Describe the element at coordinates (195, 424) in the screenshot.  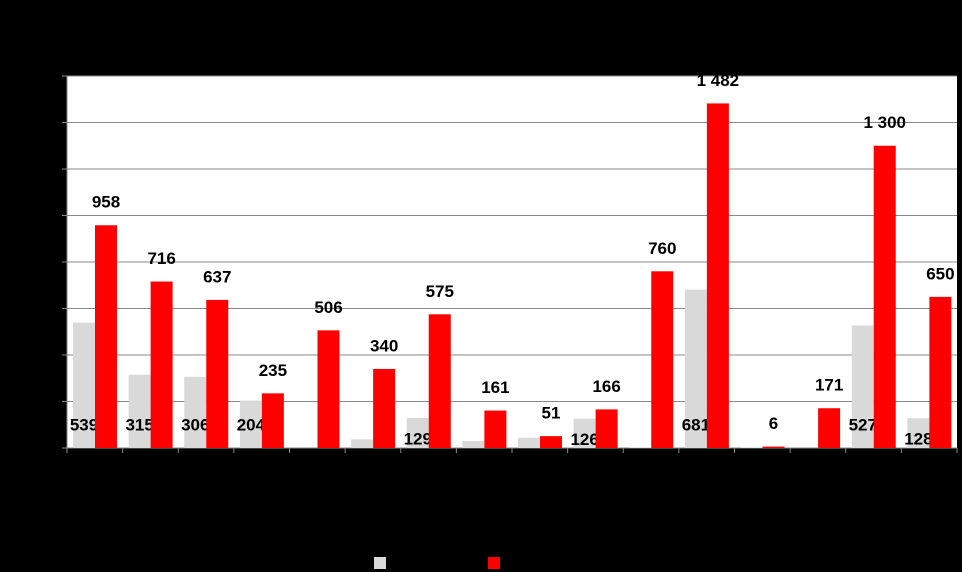
I see `data-label: 306` at that location.